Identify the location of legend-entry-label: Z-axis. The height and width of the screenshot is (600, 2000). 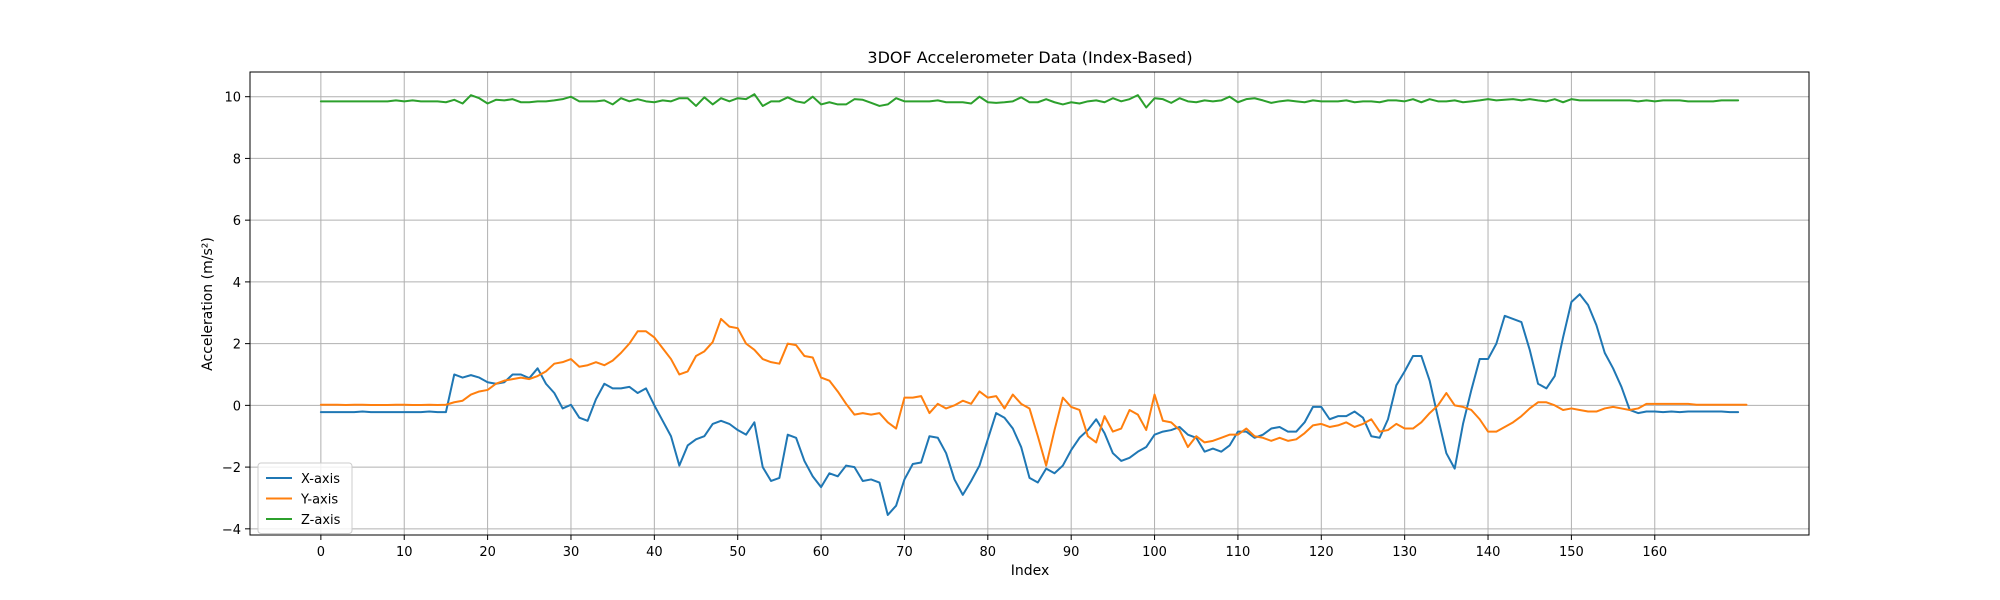
(321, 520).